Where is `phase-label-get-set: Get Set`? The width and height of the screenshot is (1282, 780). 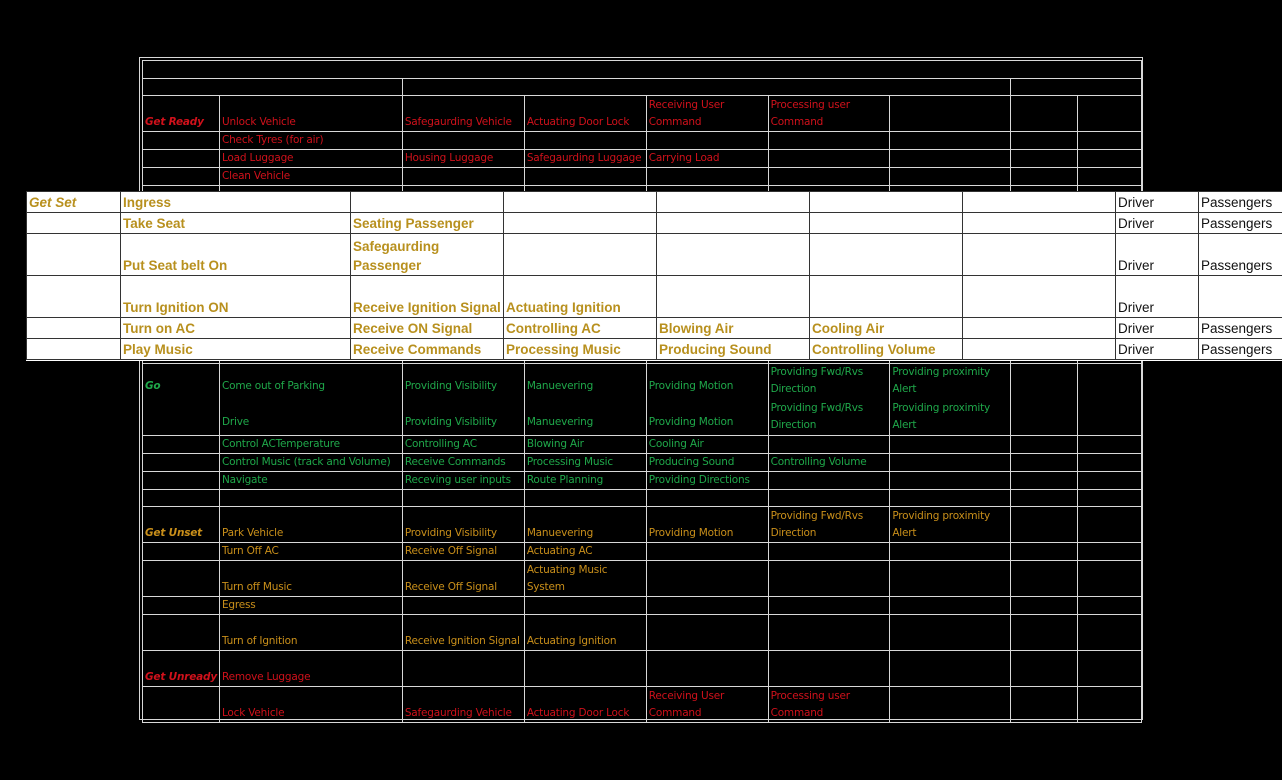 phase-label-get-set: Get Set is located at coordinates (73, 202).